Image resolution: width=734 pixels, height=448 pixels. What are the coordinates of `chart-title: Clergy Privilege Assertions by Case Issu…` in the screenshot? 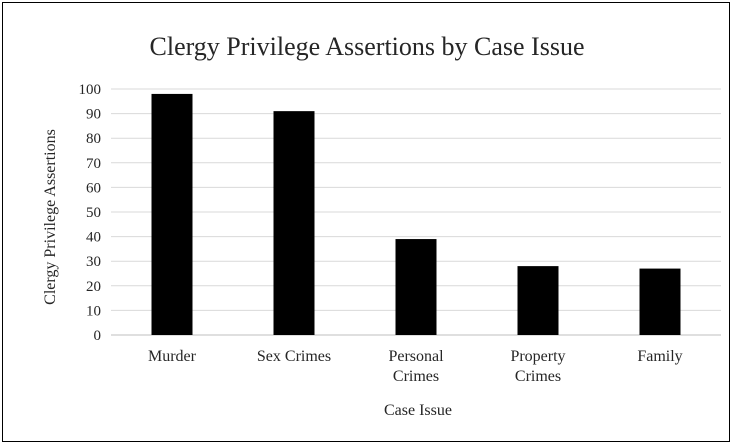 It's located at (367, 46).